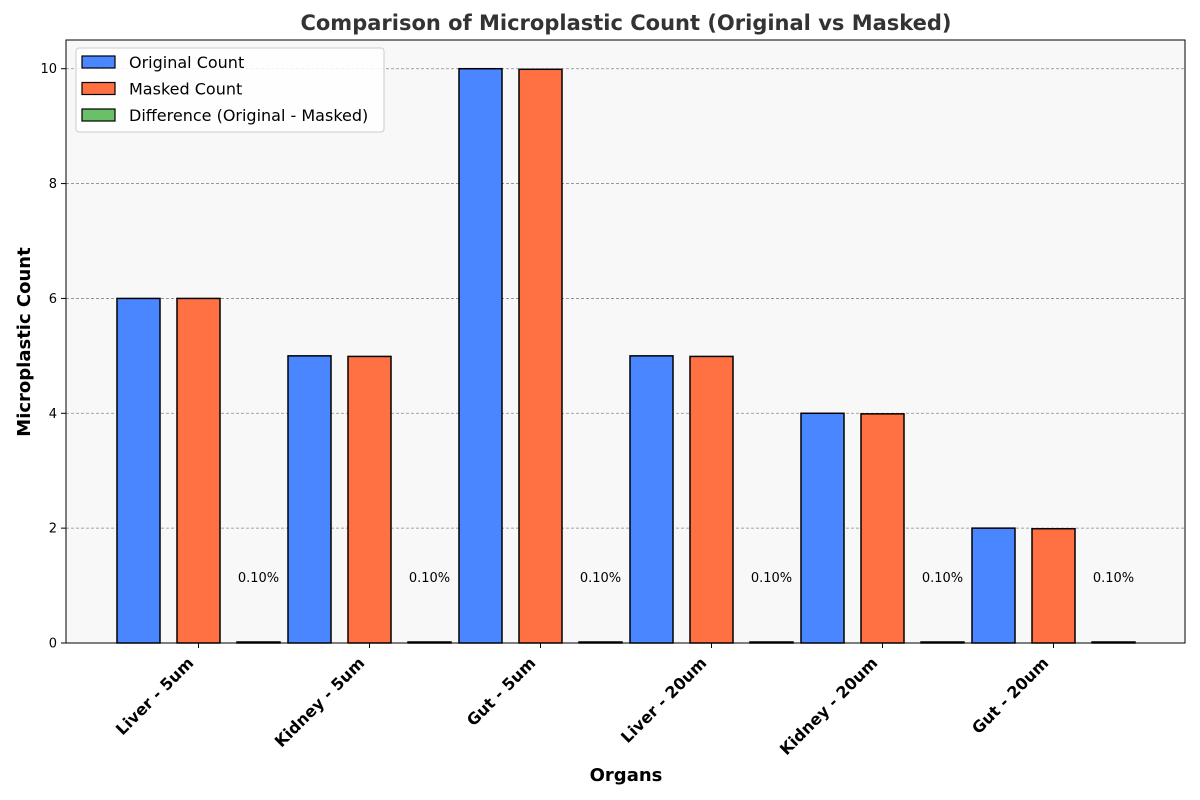  What do you see at coordinates (828, 705) in the screenshot?
I see `x-tick-label: Kidney - 20um` at bounding box center [828, 705].